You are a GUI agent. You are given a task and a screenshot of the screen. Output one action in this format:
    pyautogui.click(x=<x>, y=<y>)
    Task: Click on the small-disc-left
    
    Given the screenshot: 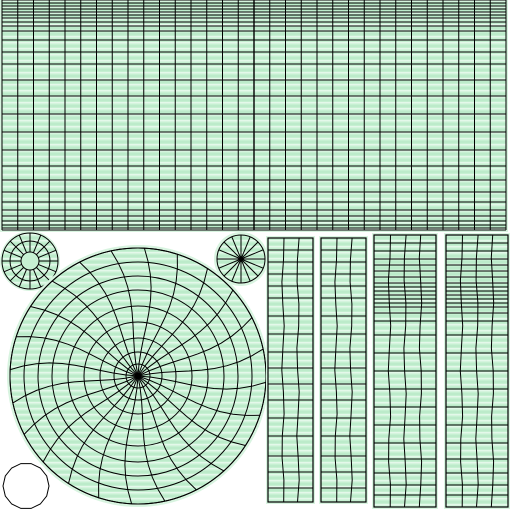 What is the action you would take?
    pyautogui.click(x=30, y=261)
    